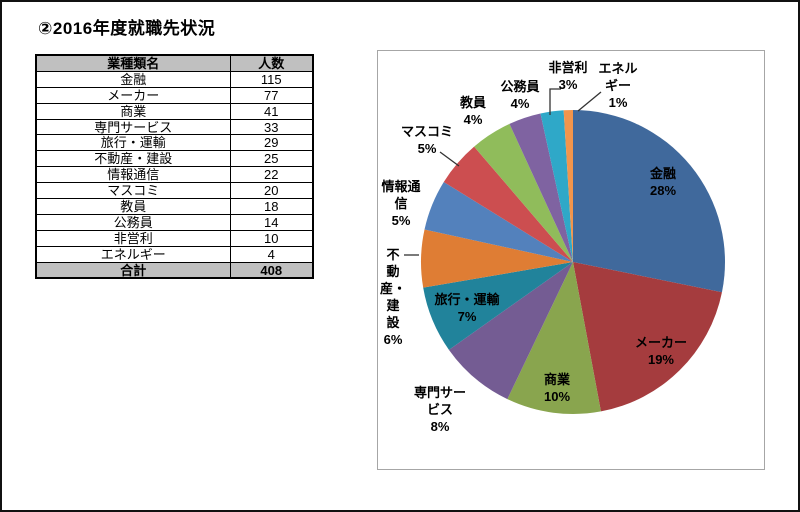 The image size is (800, 512). I want to click on table-cell: 不動産・建設, so click(133, 159).